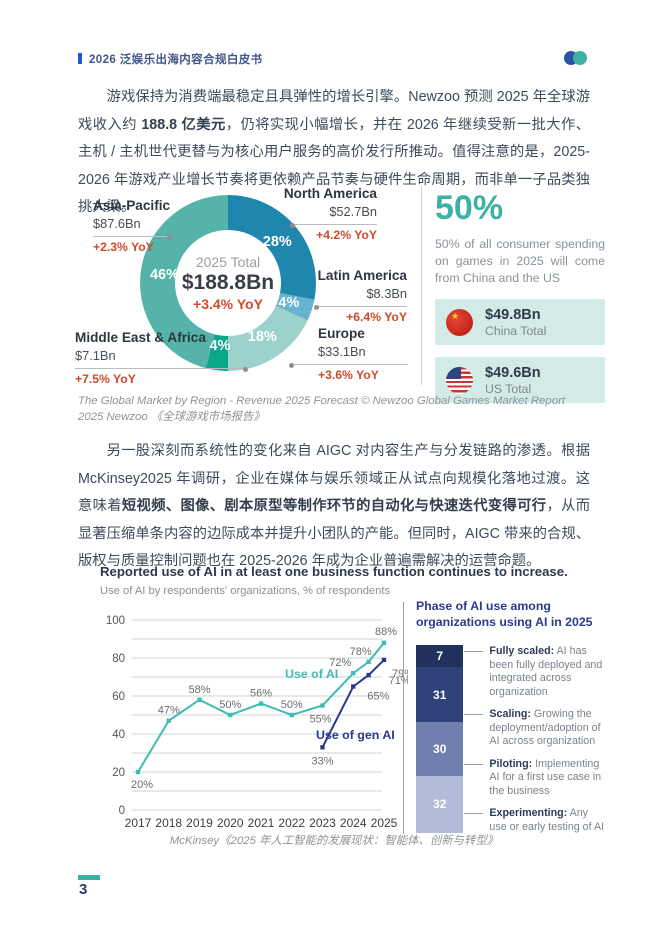 This screenshot has height=945, width=665. I want to click on svg-text: 2022, so click(291, 823).